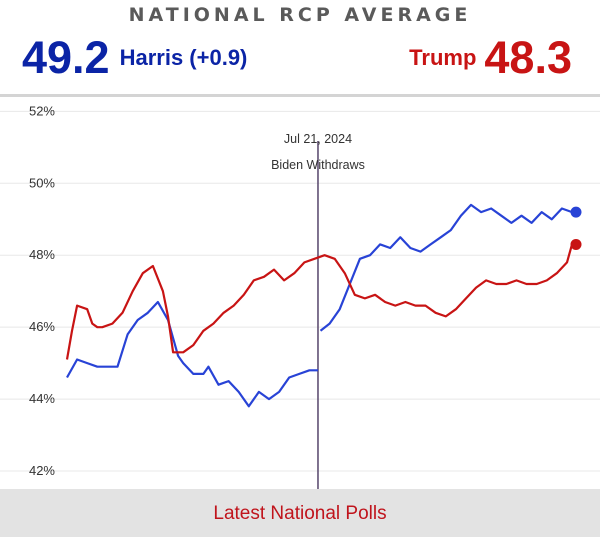 The height and width of the screenshot is (539, 600). What do you see at coordinates (300, 95) in the screenshot?
I see `chart-top-divider` at bounding box center [300, 95].